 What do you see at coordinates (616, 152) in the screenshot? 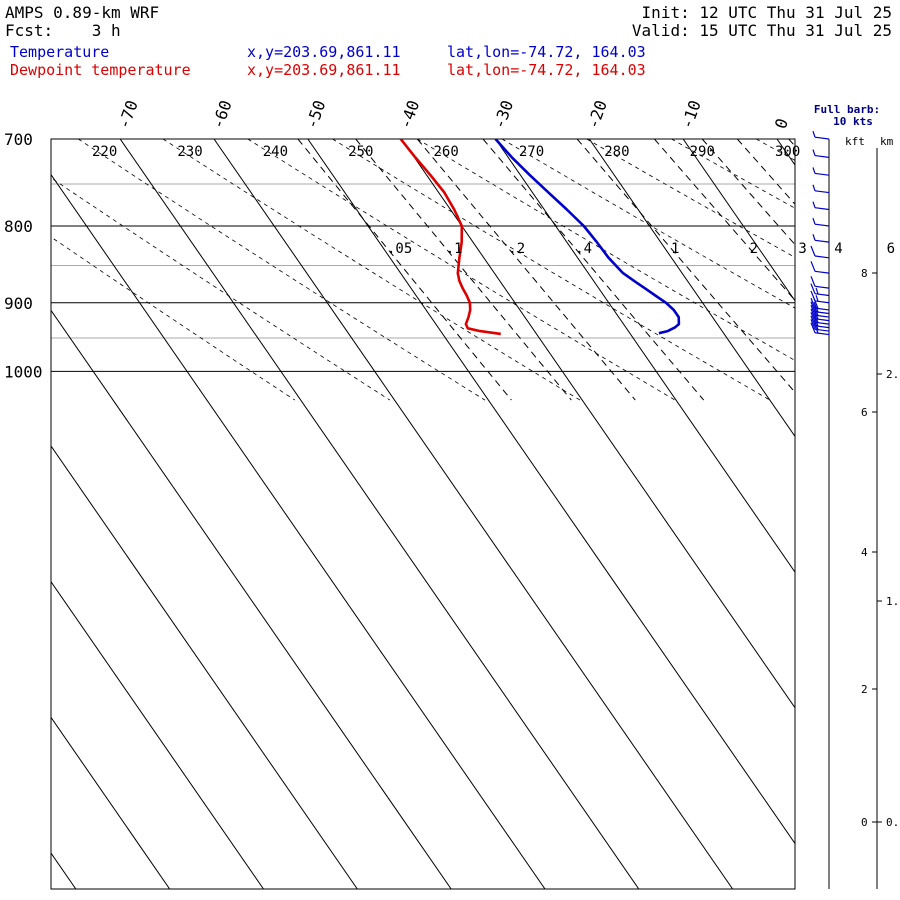
I see `isentrope-label: 280` at bounding box center [616, 152].